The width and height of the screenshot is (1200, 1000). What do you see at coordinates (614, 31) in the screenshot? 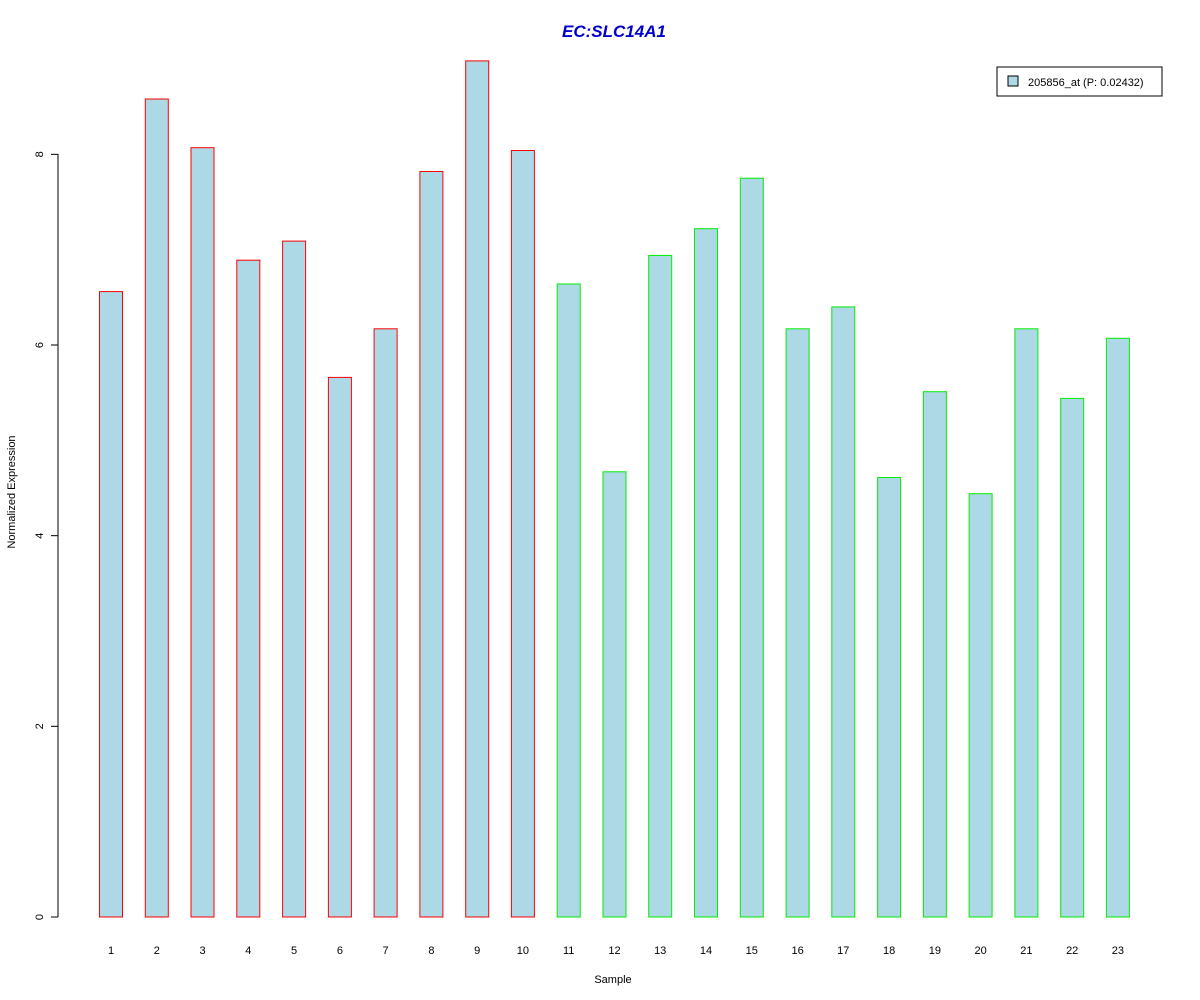
I see `chart-title: EC:SLC14A1` at bounding box center [614, 31].